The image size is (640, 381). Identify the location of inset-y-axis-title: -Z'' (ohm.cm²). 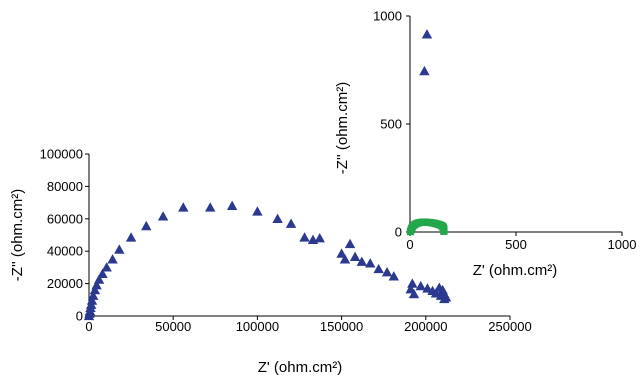
(342, 128).